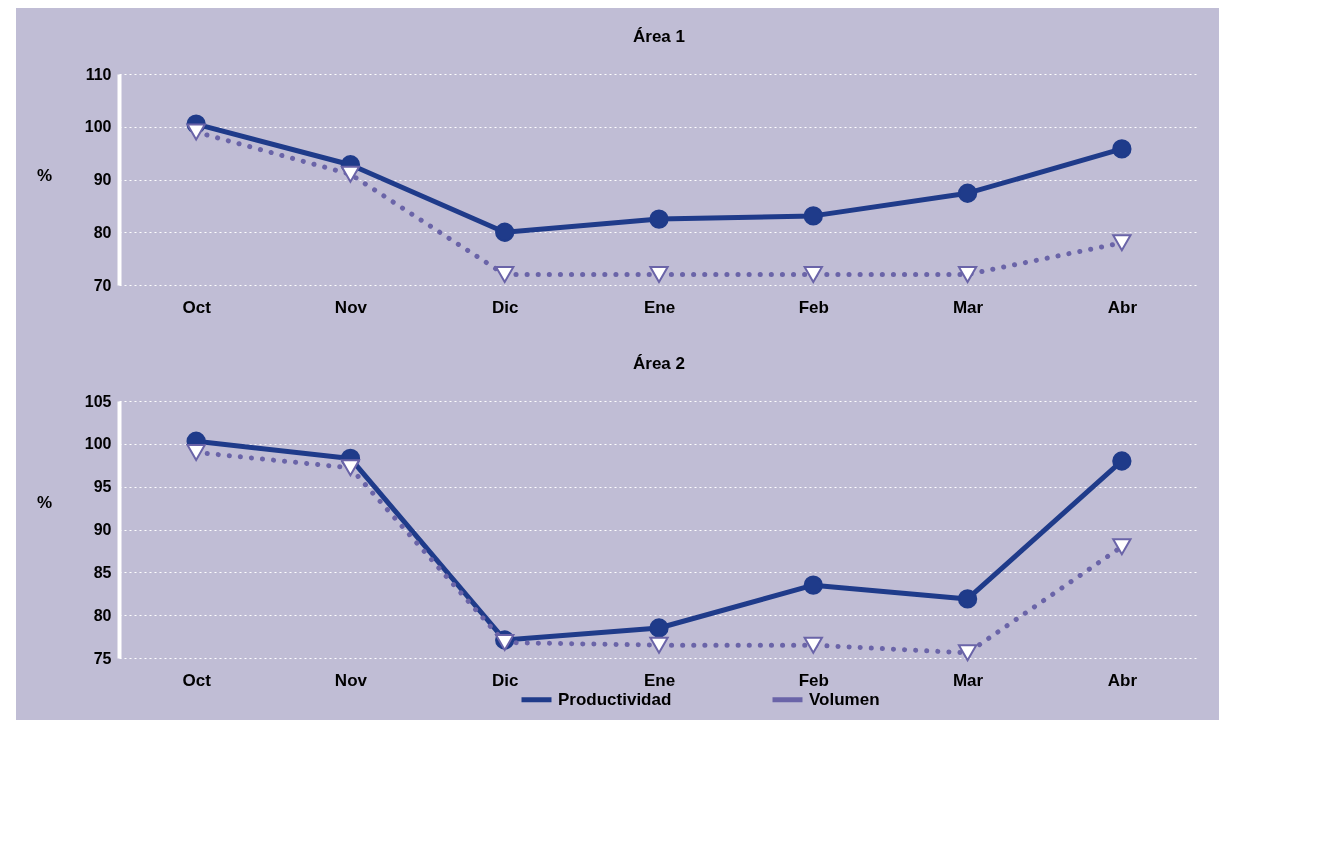 The width and height of the screenshot is (1321, 842). Describe the element at coordinates (659, 363) in the screenshot. I see `chart-title: Área 2` at that location.